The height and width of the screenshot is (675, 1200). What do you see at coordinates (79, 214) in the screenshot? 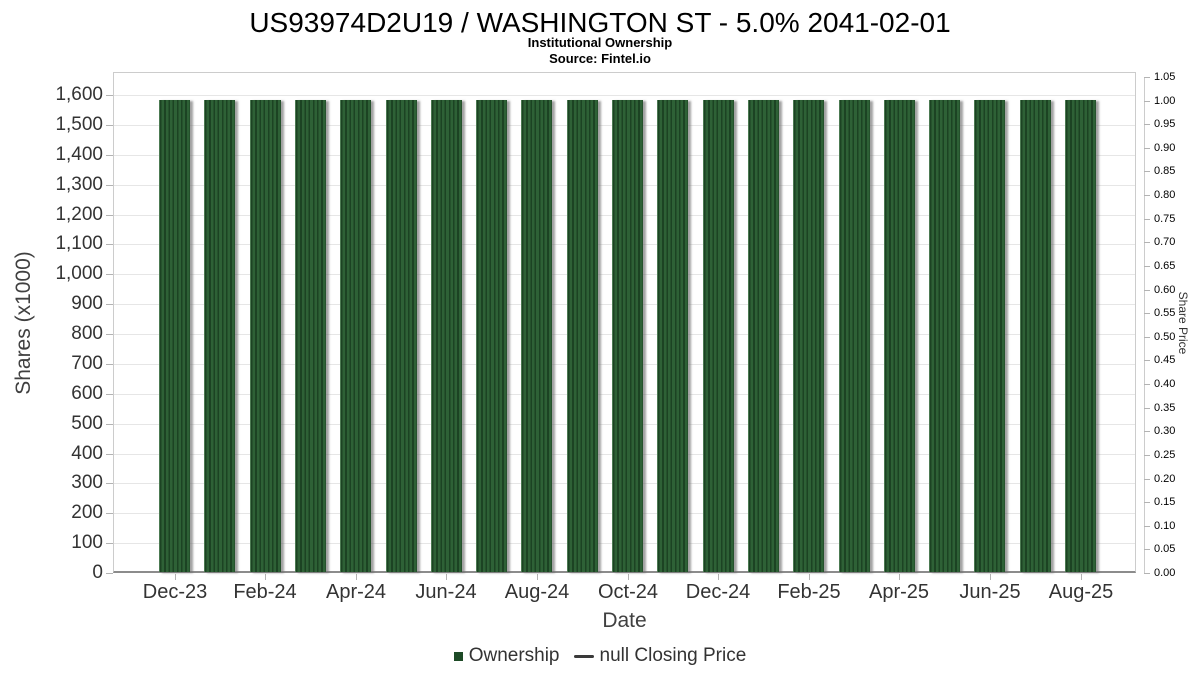
I see `y-axis-tick-label-left: 1,200` at bounding box center [79, 214].